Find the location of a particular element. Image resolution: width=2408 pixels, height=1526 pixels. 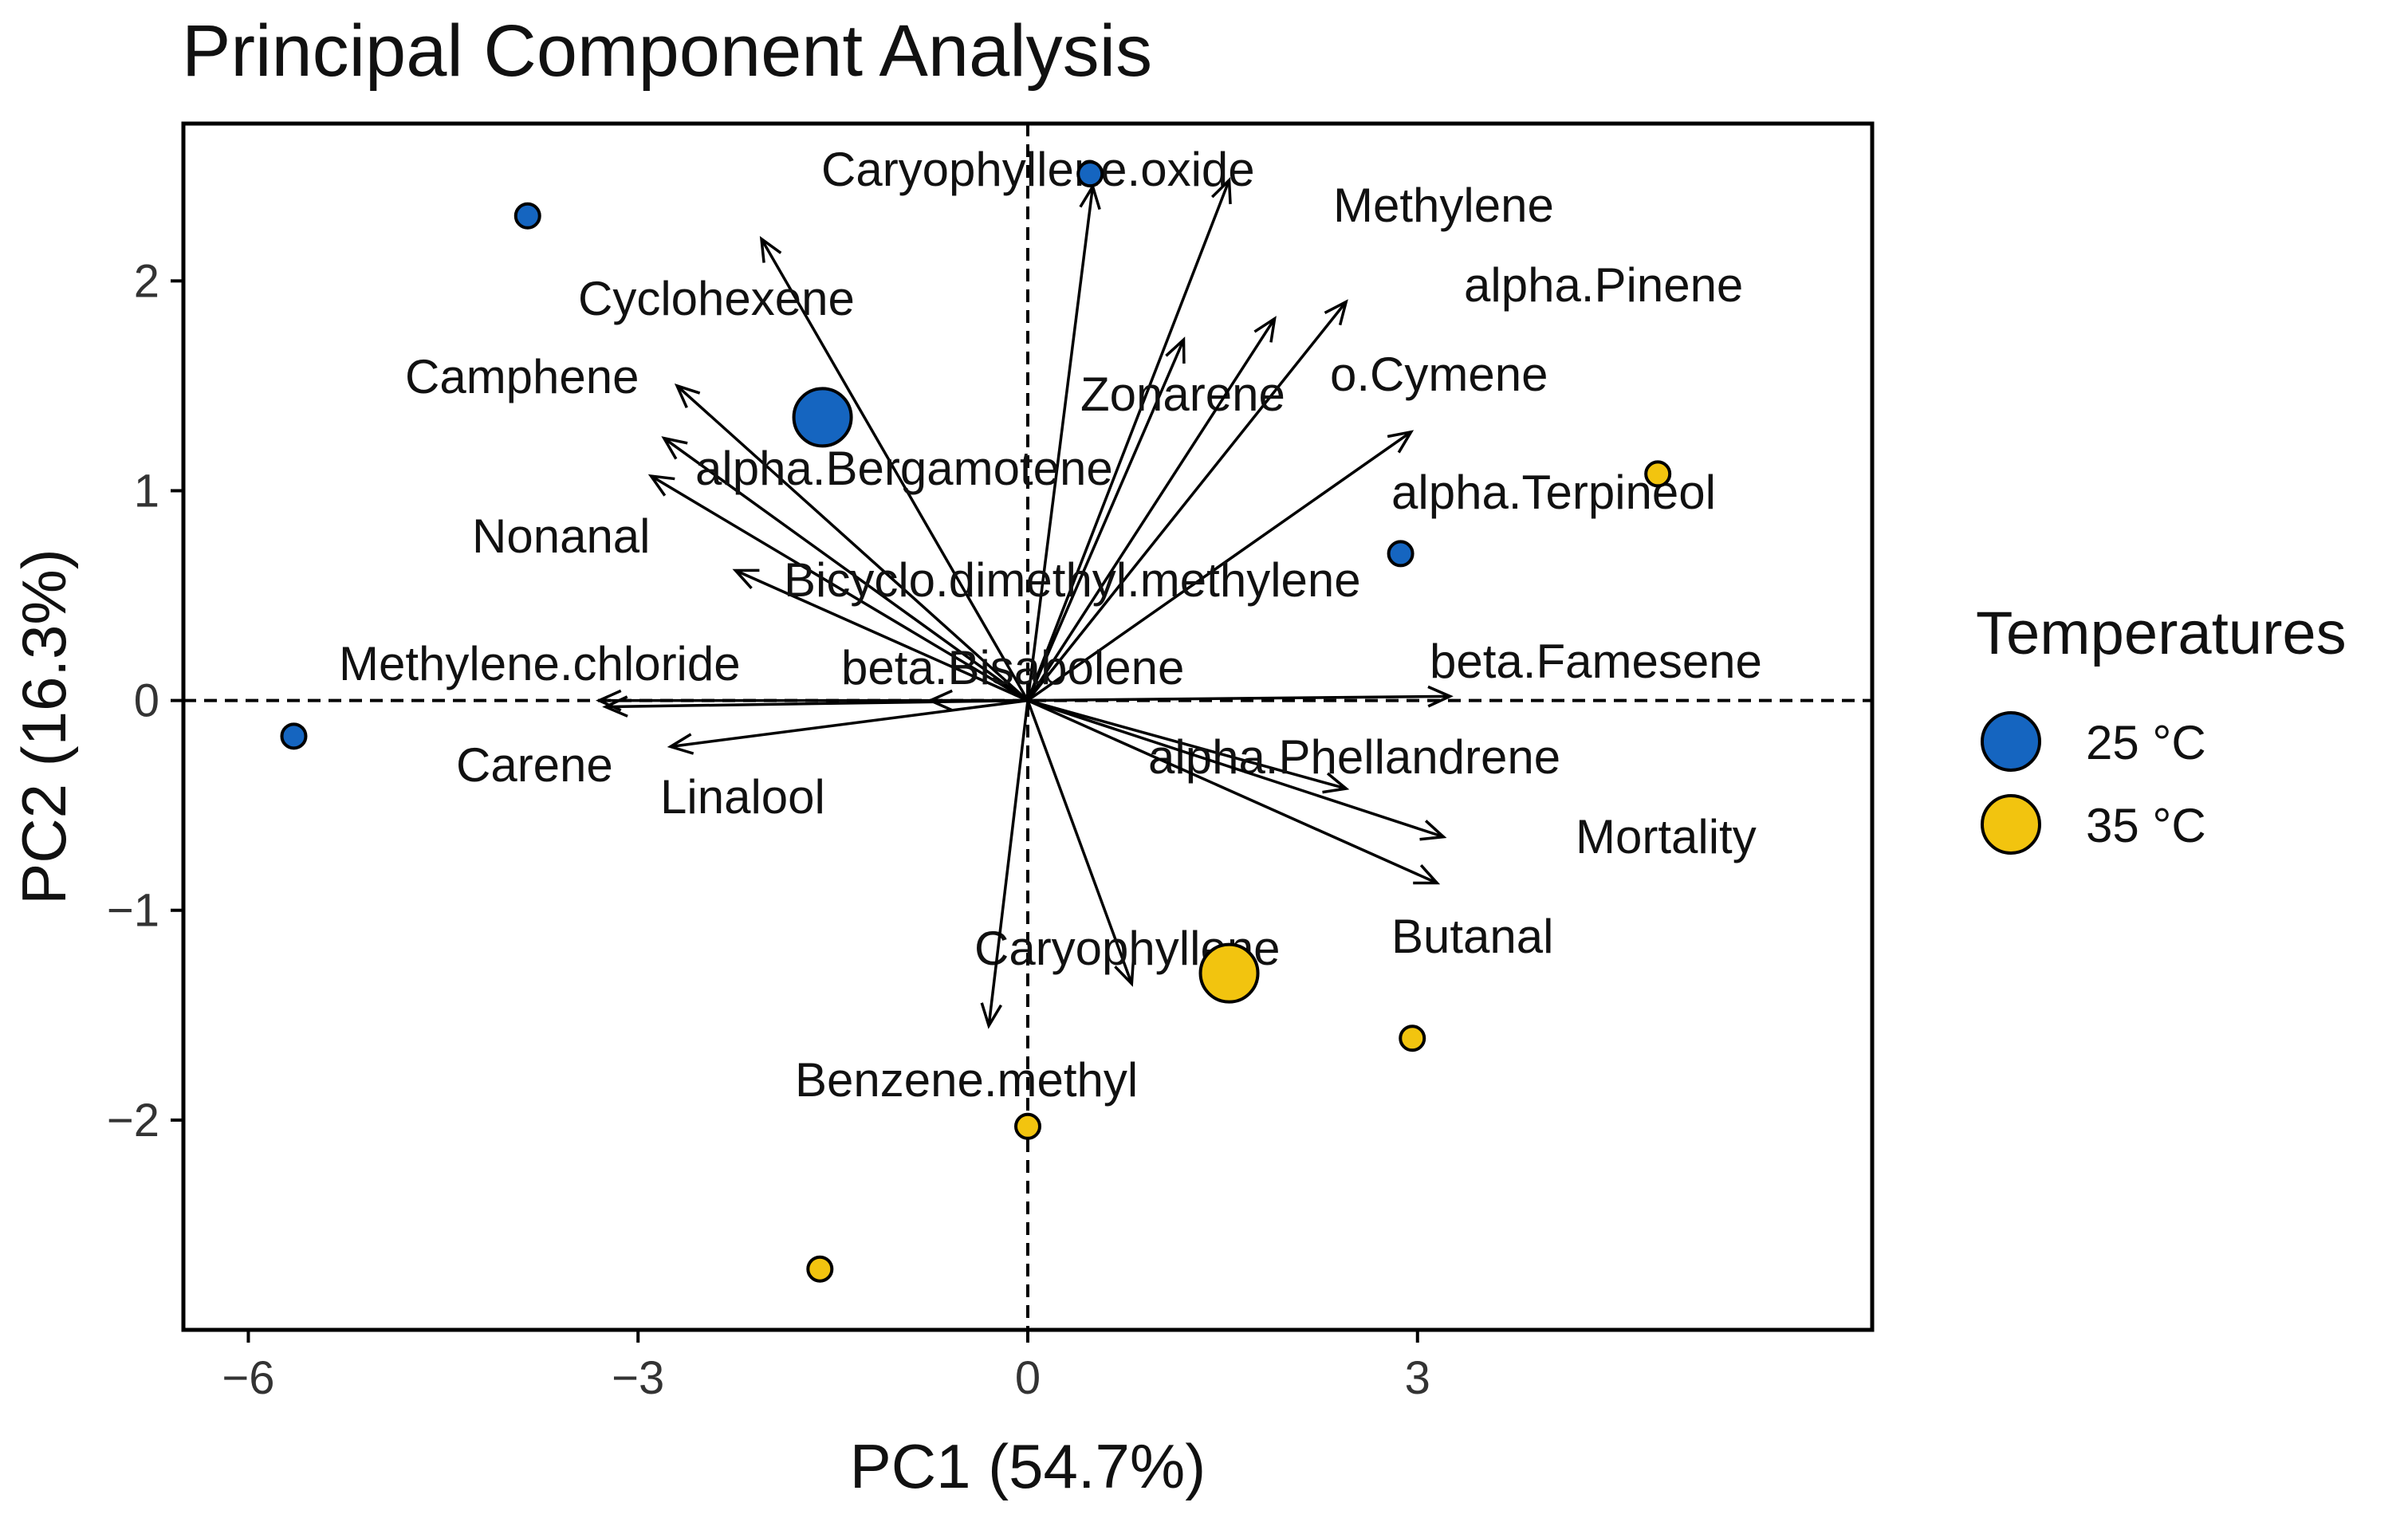

legend-label-35c: 35 °C is located at coordinates (2146, 825).